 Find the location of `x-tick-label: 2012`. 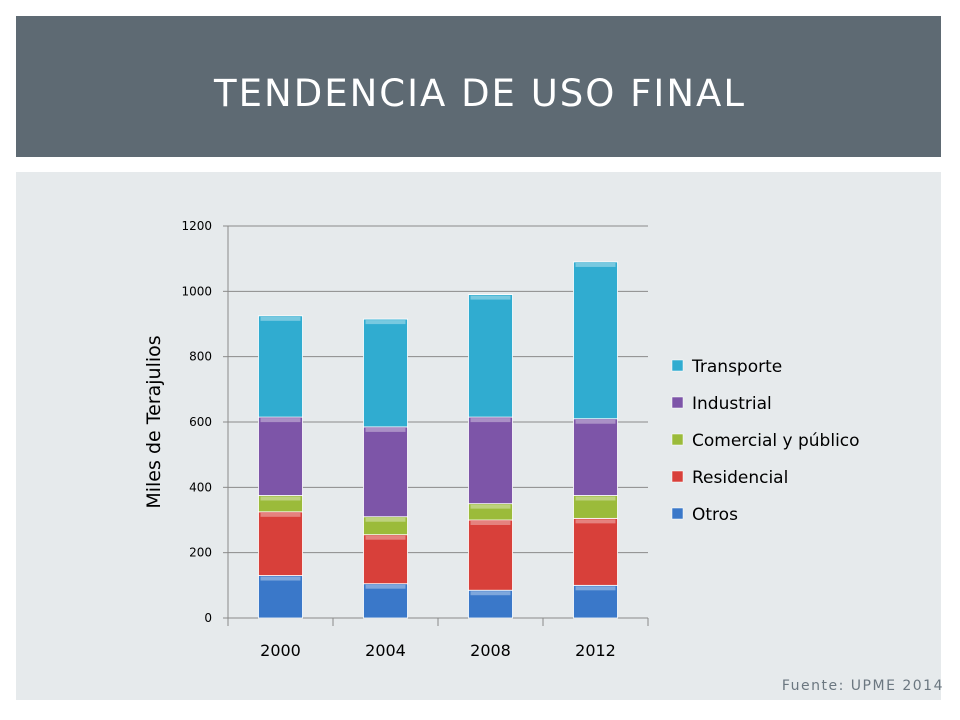

x-tick-label: 2012 is located at coordinates (595, 650).